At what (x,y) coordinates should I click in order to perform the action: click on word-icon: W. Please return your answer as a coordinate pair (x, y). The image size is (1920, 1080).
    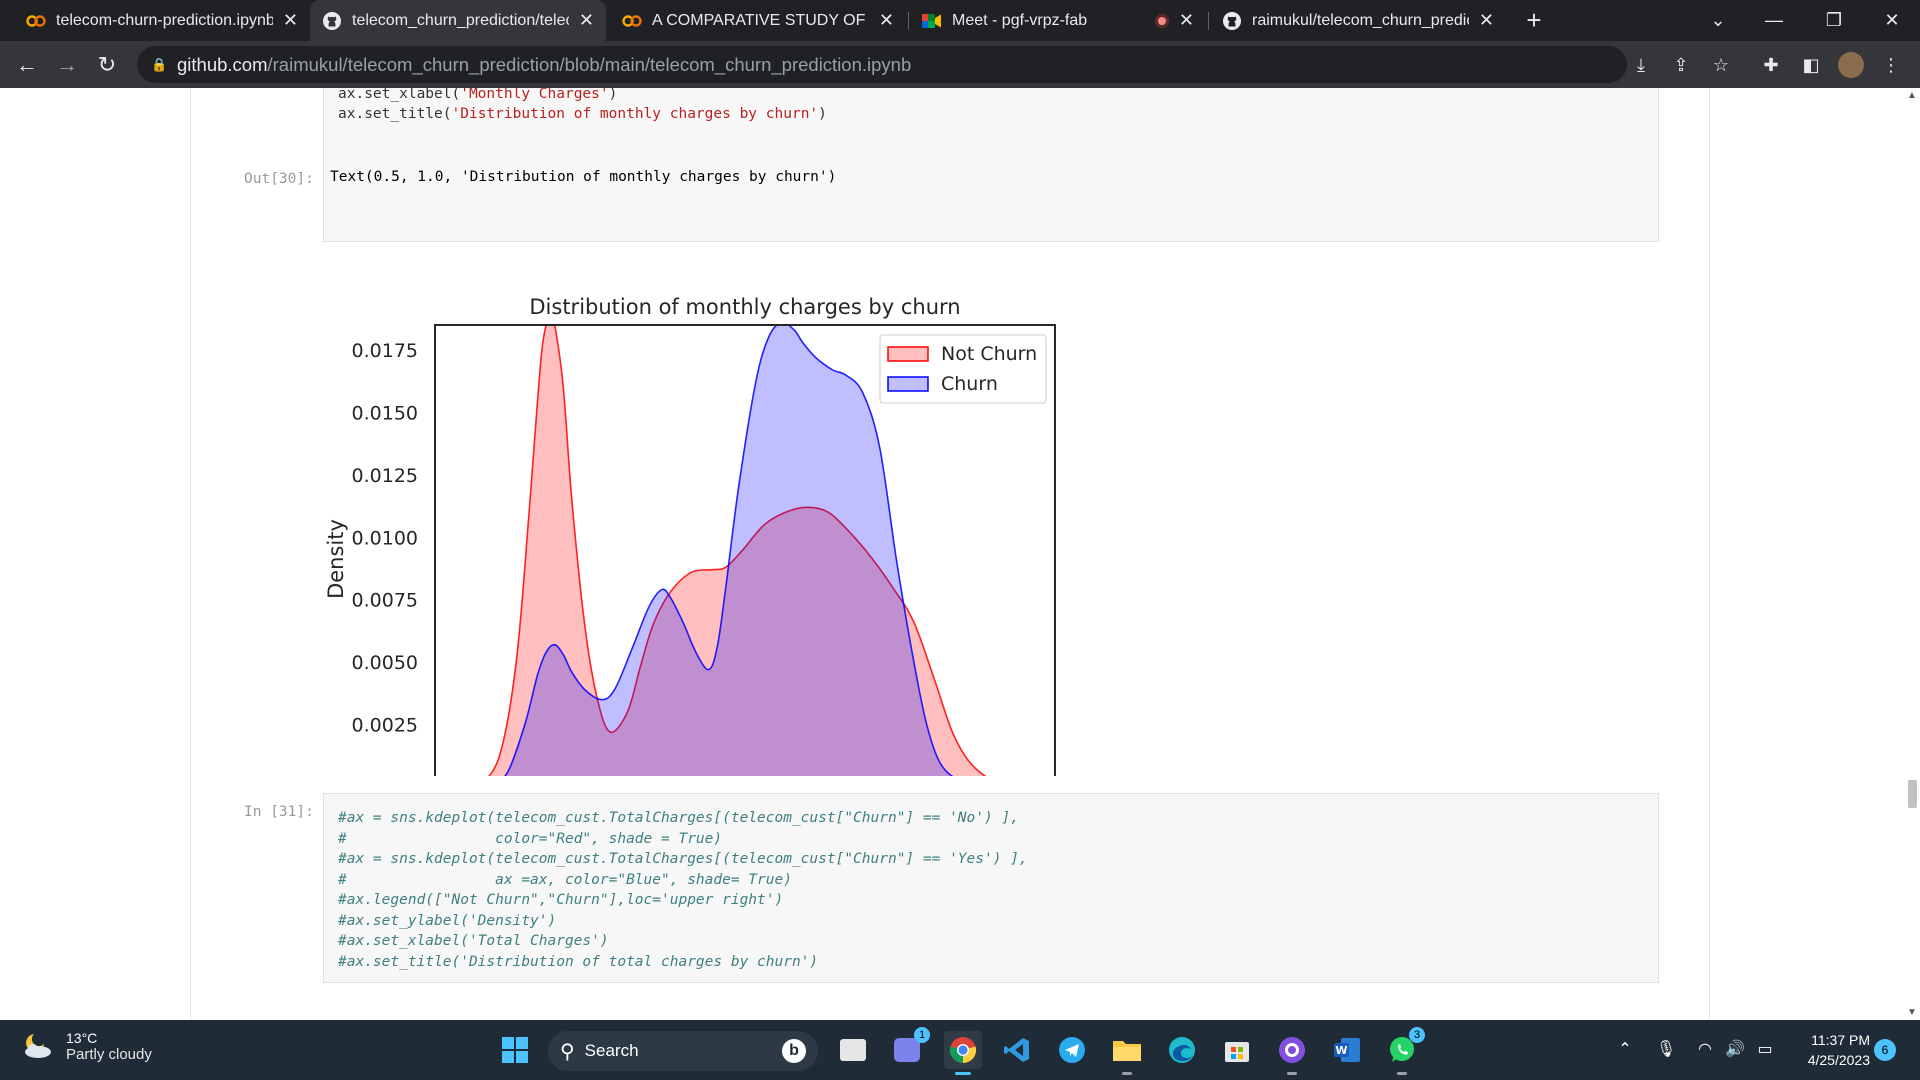
    Looking at the image, I should click on (1347, 1050).